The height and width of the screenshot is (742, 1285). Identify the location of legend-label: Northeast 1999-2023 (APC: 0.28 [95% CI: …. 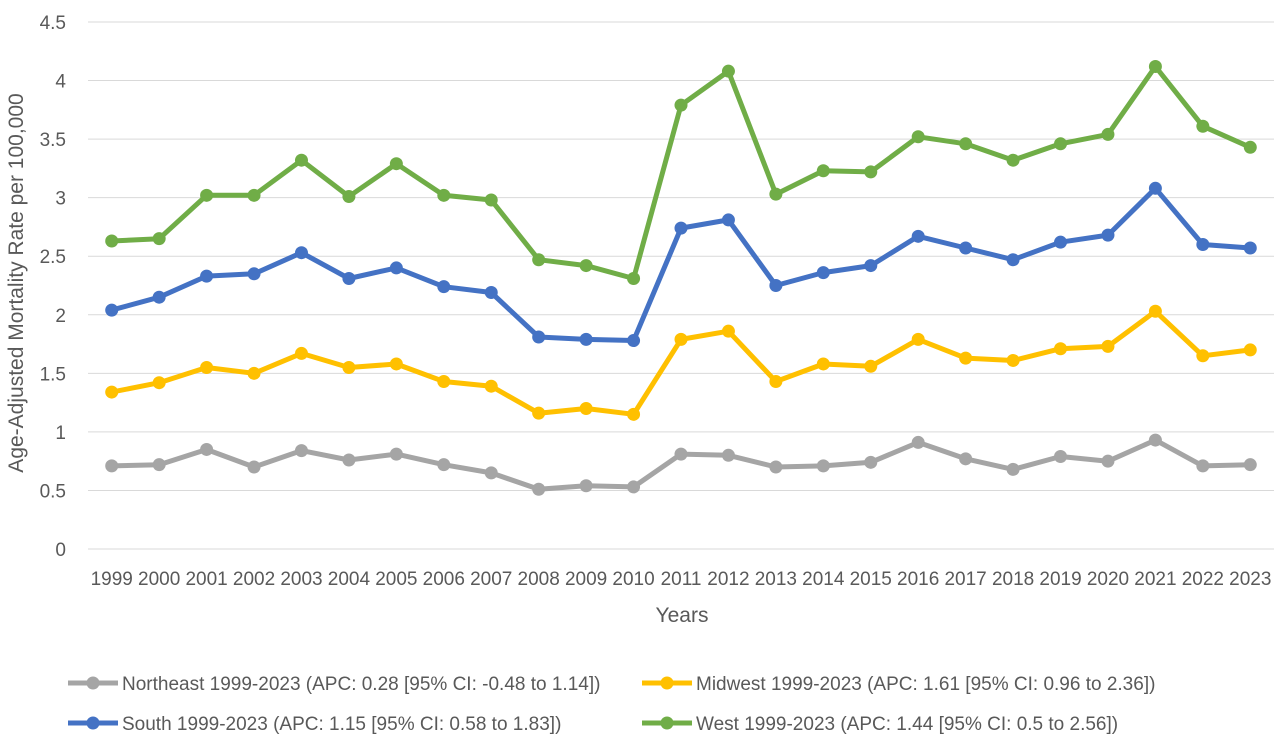
(361, 684).